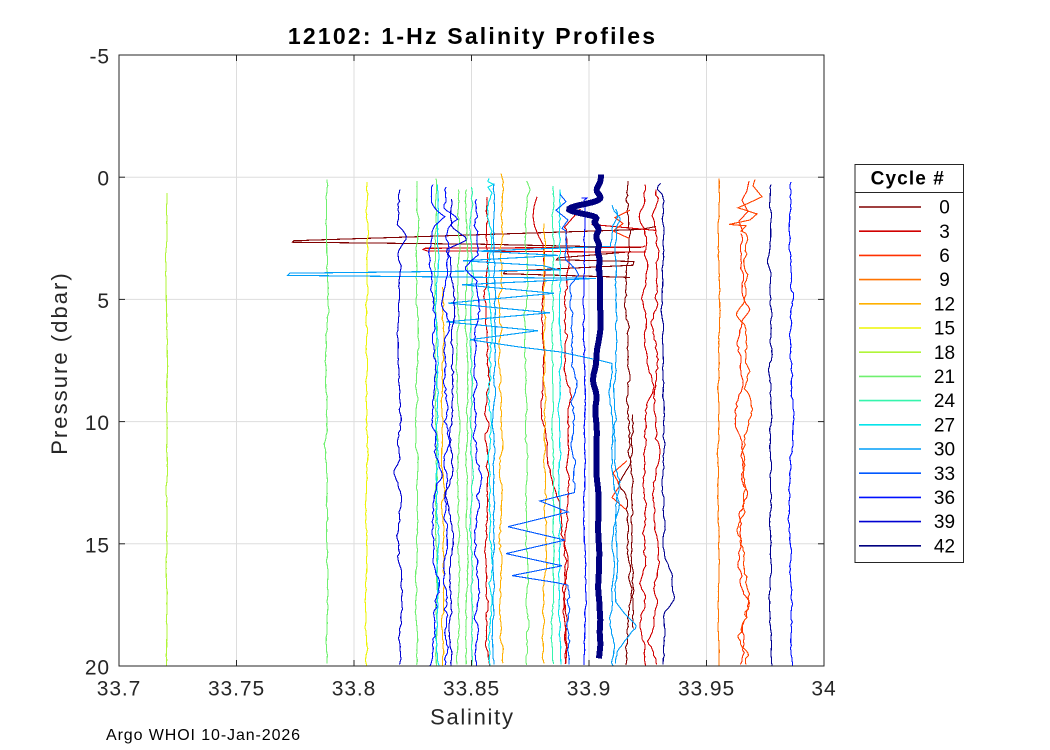 This screenshot has height=750, width=1050. I want to click on svg-text: 33, so click(944, 474).